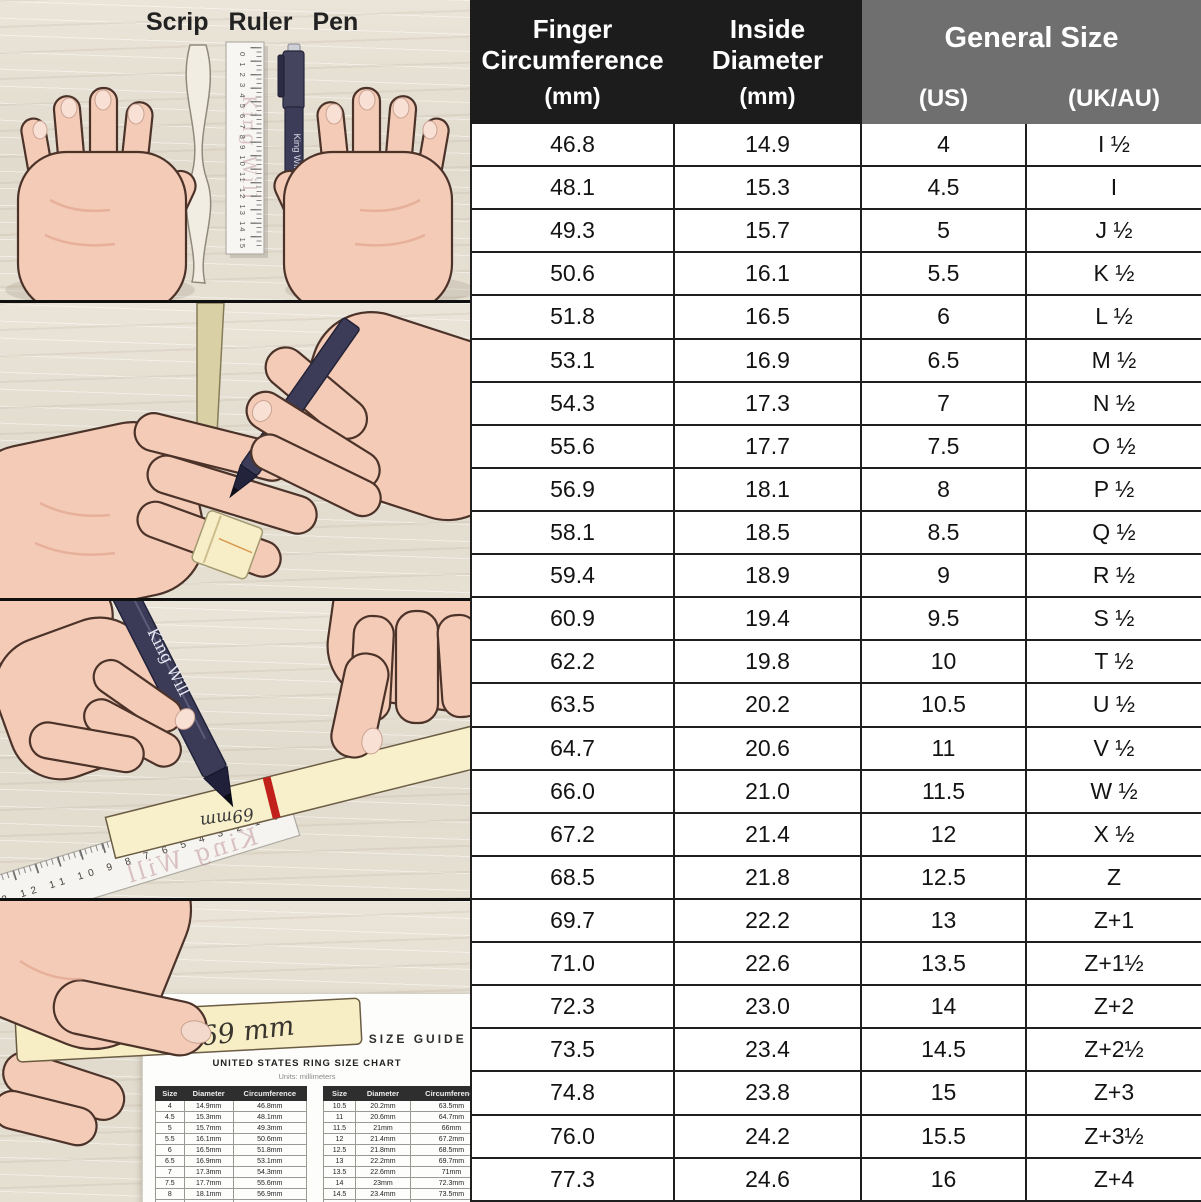 The width and height of the screenshot is (1201, 1202). I want to click on left-hand-fingers, so click(112, 716).